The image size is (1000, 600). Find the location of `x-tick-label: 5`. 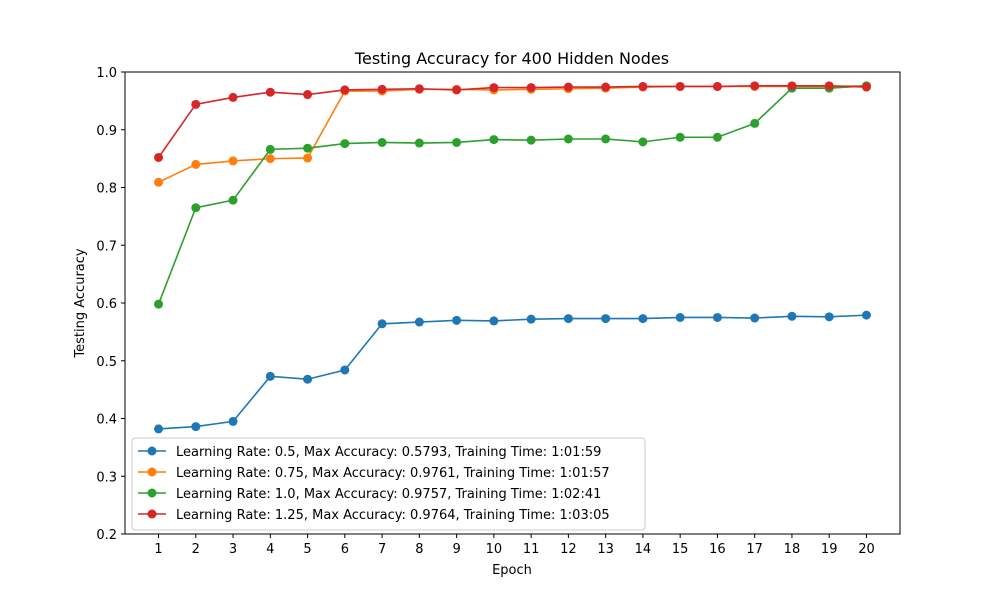

x-tick-label: 5 is located at coordinates (307, 549).